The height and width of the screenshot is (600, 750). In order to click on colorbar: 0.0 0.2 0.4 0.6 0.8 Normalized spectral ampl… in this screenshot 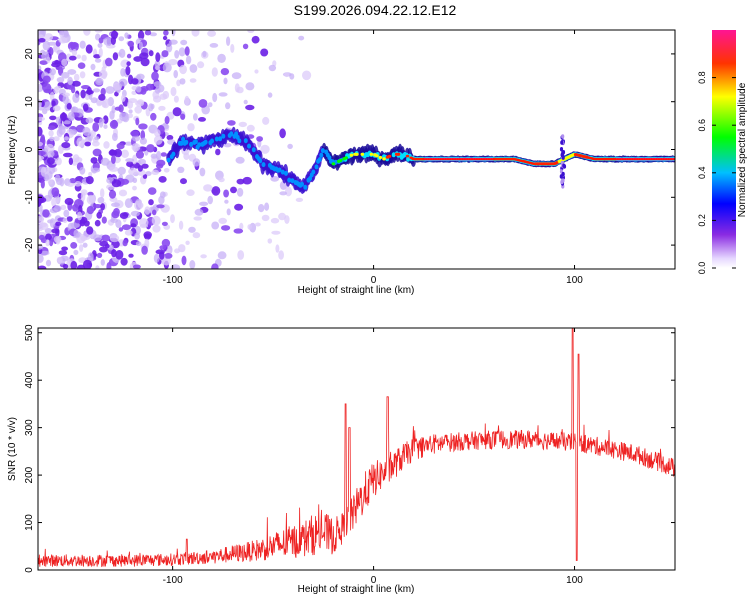, I will do `click(722, 152)`.